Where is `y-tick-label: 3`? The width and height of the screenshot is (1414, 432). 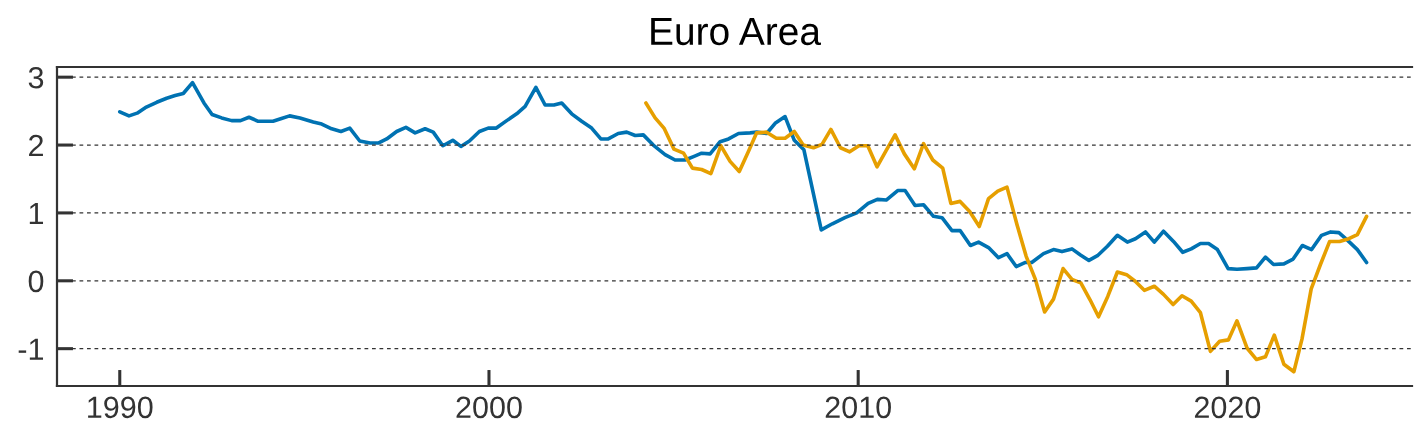 y-tick-label: 3 is located at coordinates (36, 77).